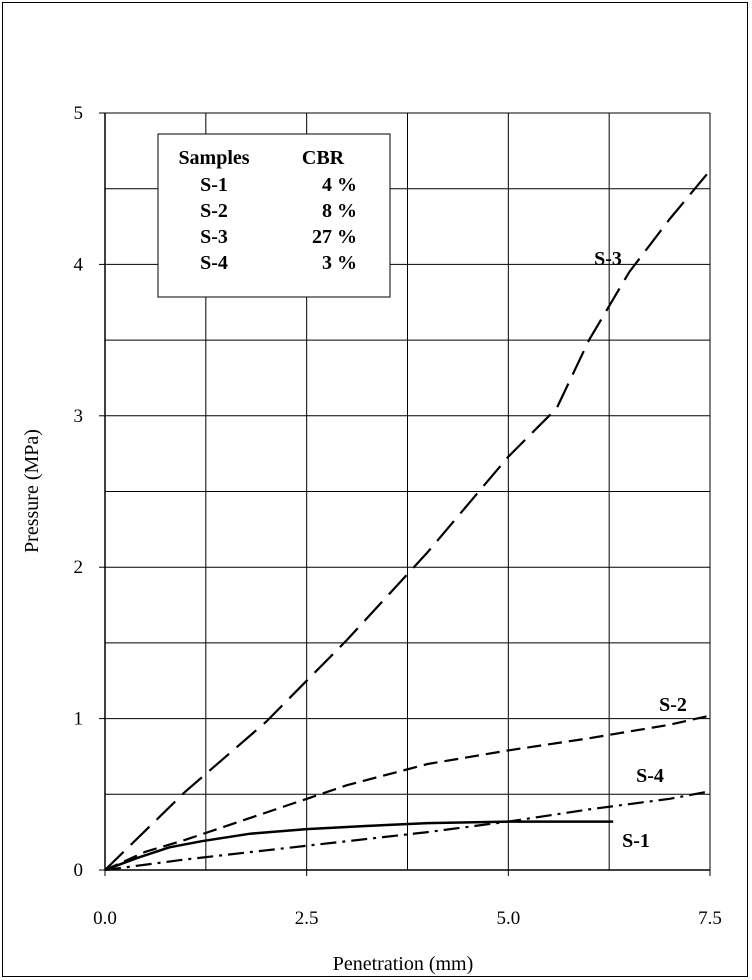 The width and height of the screenshot is (752, 980). I want to click on legend-box, so click(274, 215).